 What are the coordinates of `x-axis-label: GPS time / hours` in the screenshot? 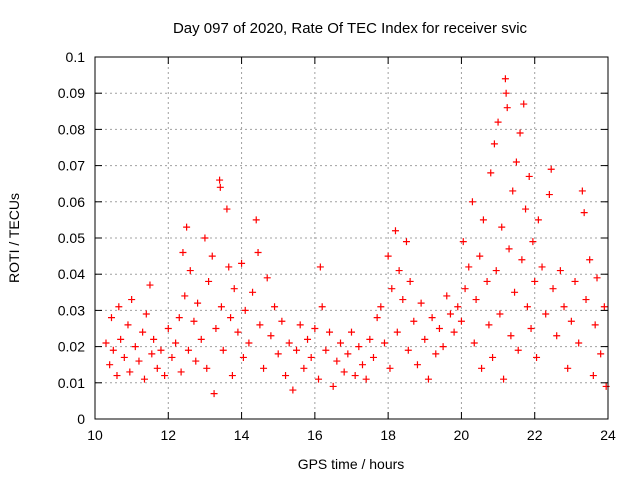 It's located at (351, 464).